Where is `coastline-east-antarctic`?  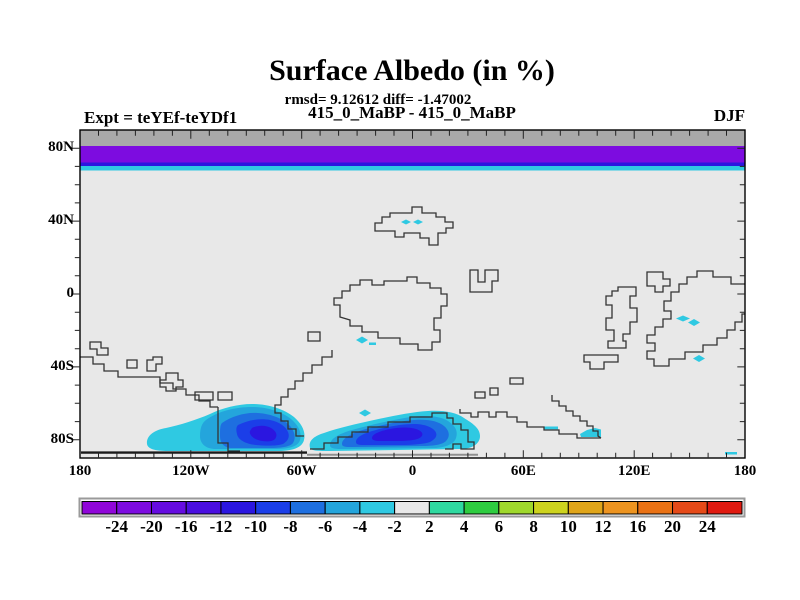 coastline-east-antarctic is located at coordinates (392, 431).